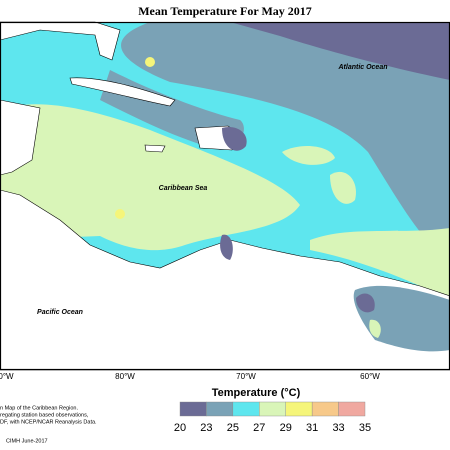 This screenshot has width=450, height=450. What do you see at coordinates (259, 428) in the screenshot?
I see `legend-tick-label: 27` at bounding box center [259, 428].